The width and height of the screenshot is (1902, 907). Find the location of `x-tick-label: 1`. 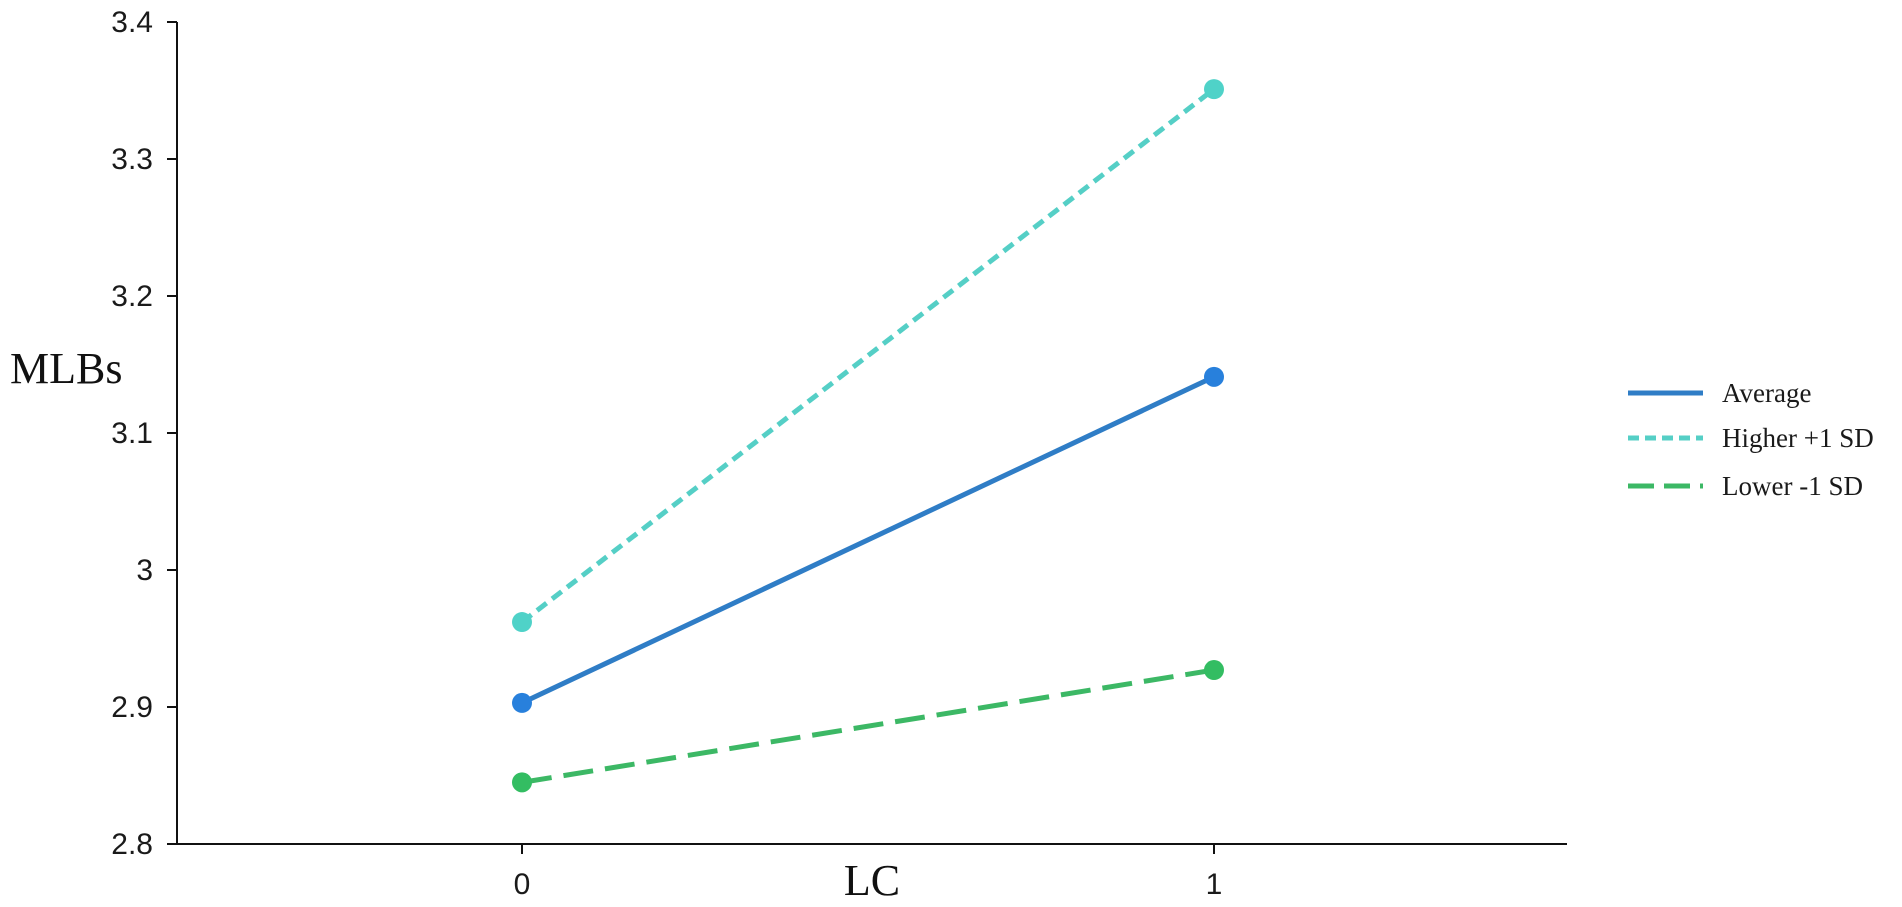

x-tick-label: 1 is located at coordinates (1214, 884).